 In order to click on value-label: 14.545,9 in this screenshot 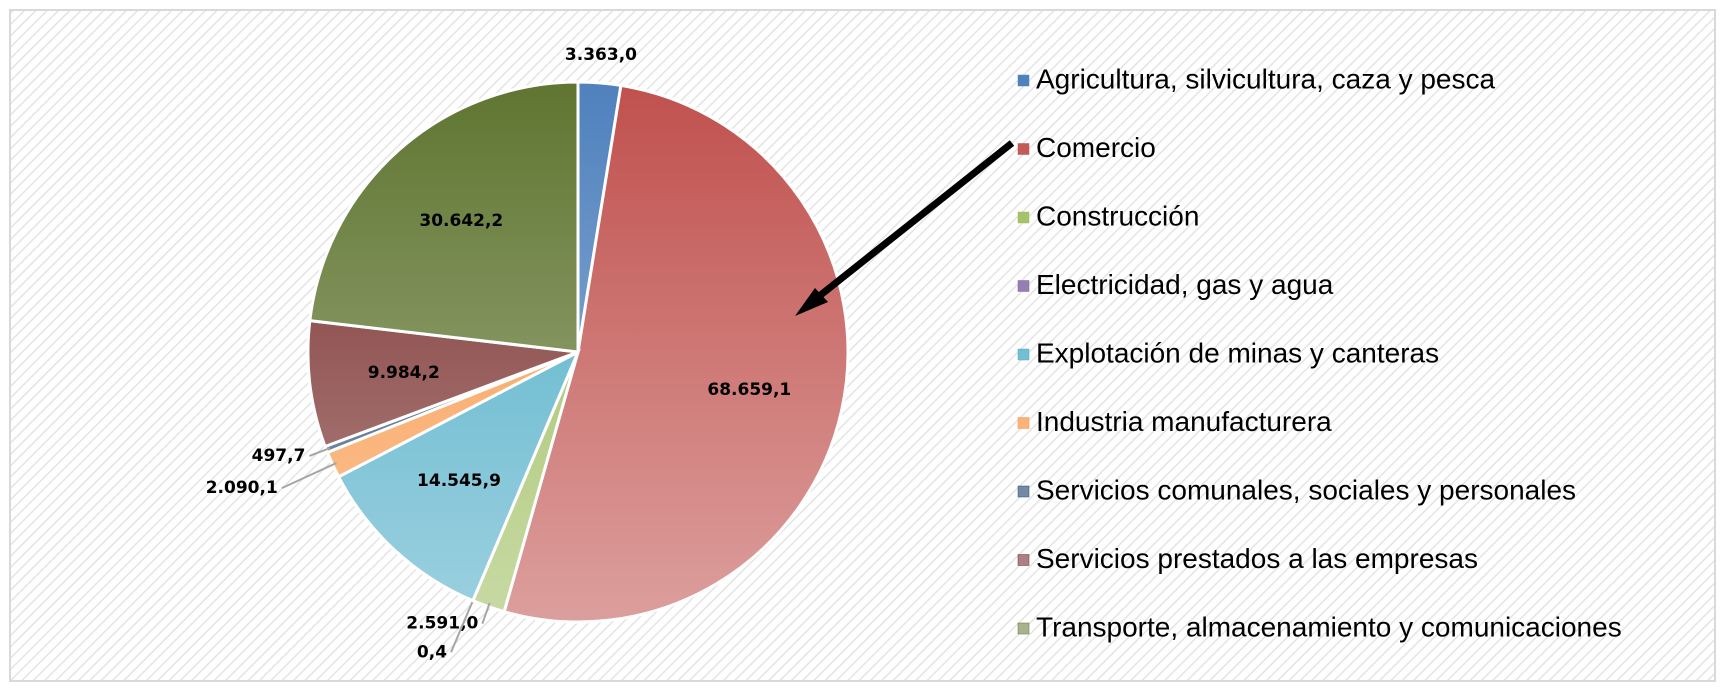, I will do `click(459, 481)`.